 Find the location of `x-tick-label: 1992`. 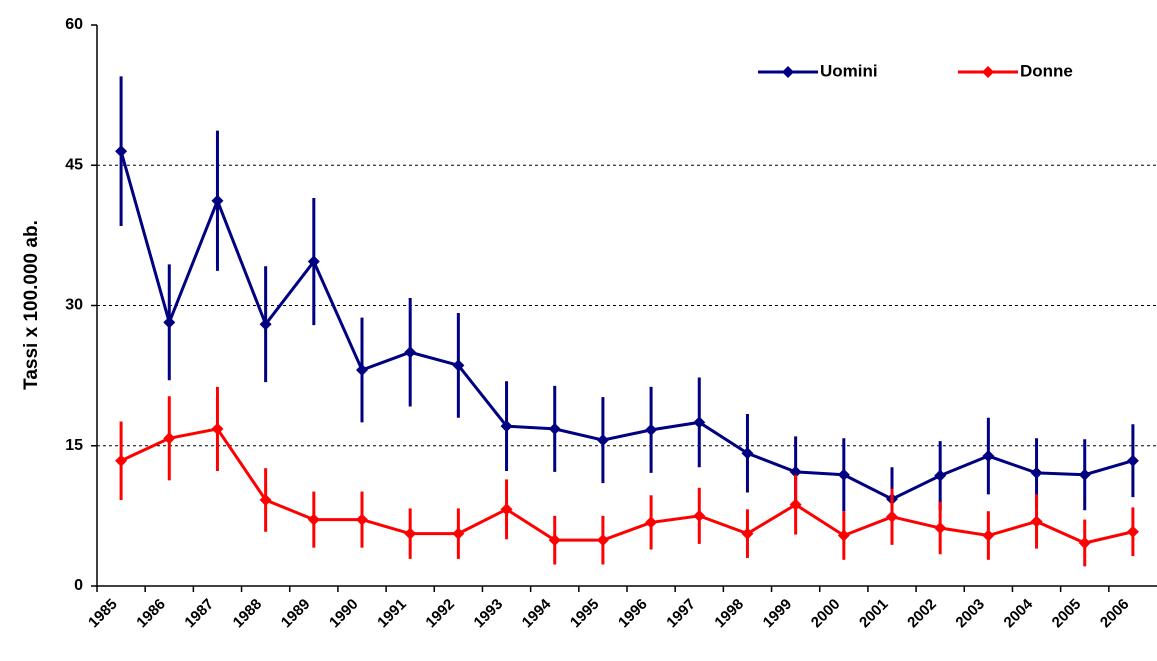

x-tick-label: 1992 is located at coordinates (440, 614).